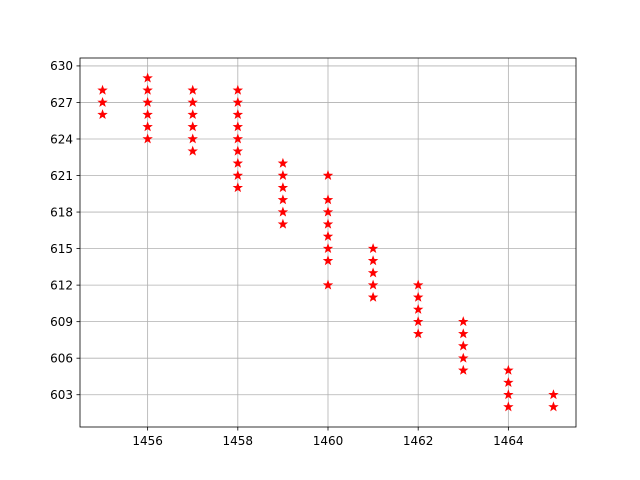  I want to click on y-tick-label: 603, so click(61, 395).